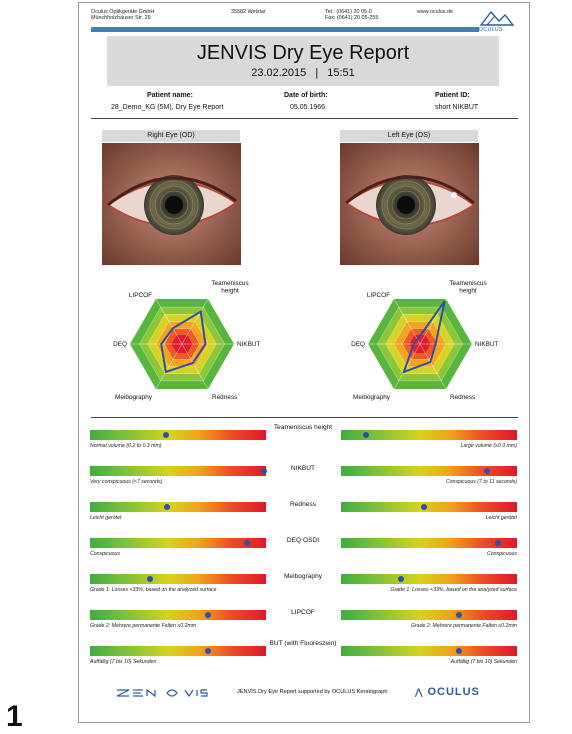  What do you see at coordinates (429, 651) in the screenshot?
I see `left-eye-but-with-fluoreszein-bar` at bounding box center [429, 651].